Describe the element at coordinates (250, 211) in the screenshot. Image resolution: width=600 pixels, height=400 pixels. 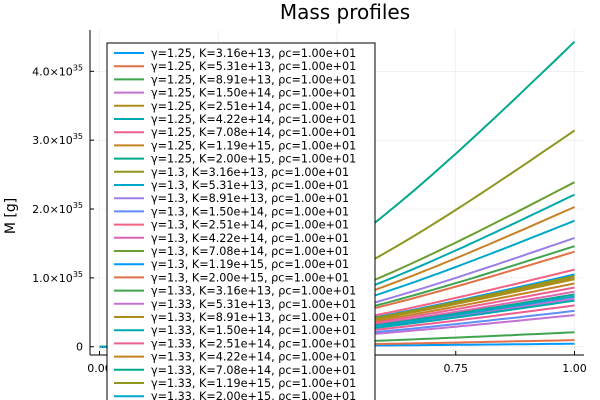
I see `legend-label-12: γ=1.3, K=1.50e+14, ρc=1.00e+01` at that location.